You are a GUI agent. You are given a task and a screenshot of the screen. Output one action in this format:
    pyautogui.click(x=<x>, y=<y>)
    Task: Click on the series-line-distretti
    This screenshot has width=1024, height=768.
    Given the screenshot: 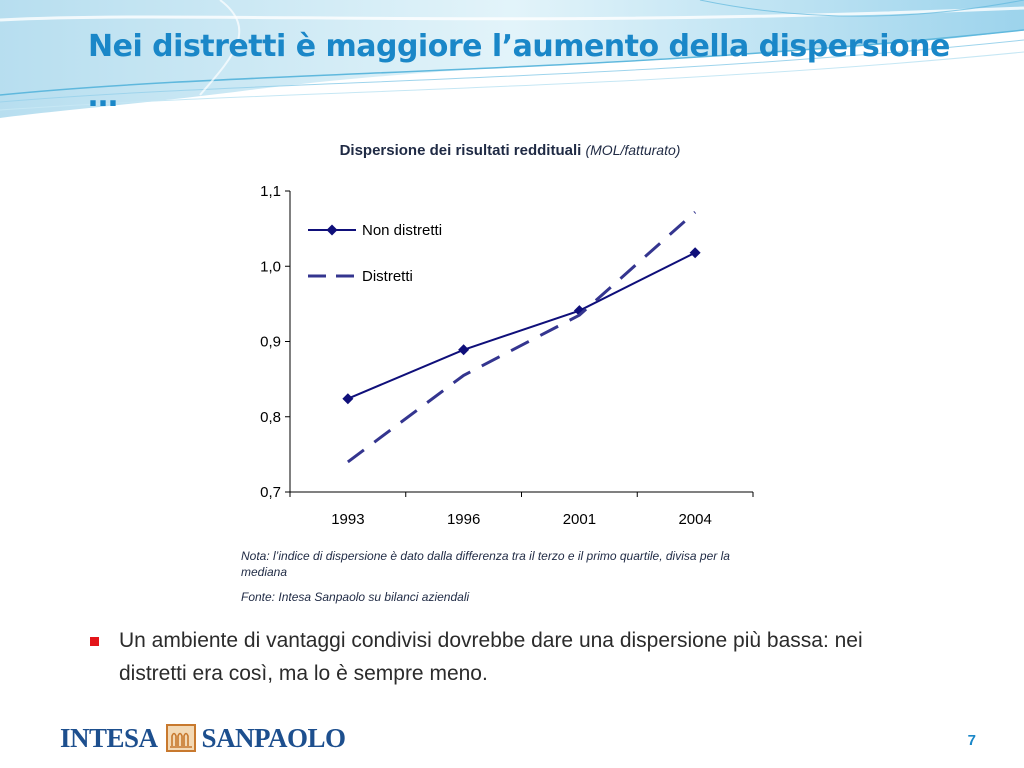 What is the action you would take?
    pyautogui.click(x=521, y=337)
    